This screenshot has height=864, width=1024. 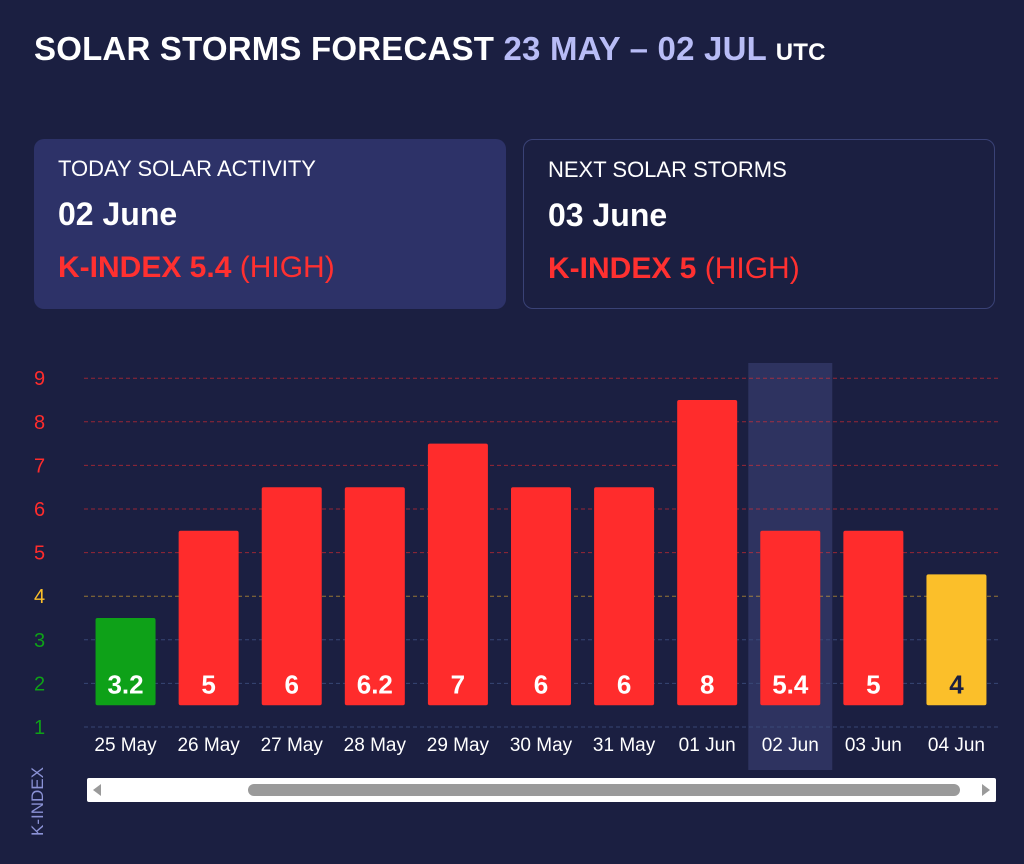 I want to click on y-tick-label: 2, so click(x=39, y=684).